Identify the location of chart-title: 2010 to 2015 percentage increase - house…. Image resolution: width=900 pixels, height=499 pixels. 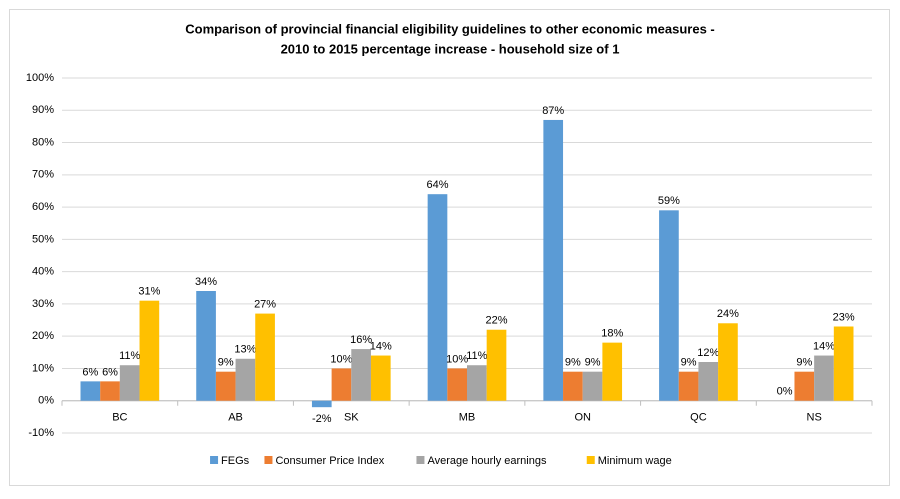
(450, 48).